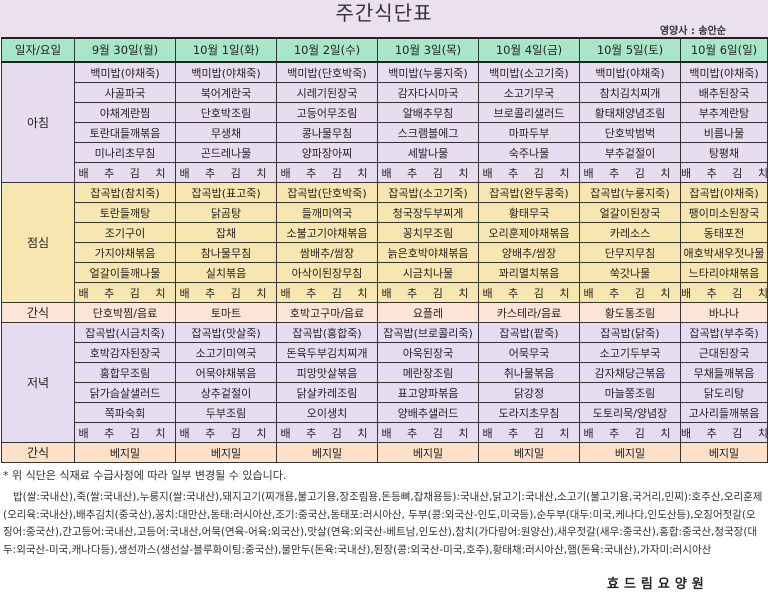 The image size is (768, 598). I want to click on menu-cell: 토란들깨탕, so click(125, 212).